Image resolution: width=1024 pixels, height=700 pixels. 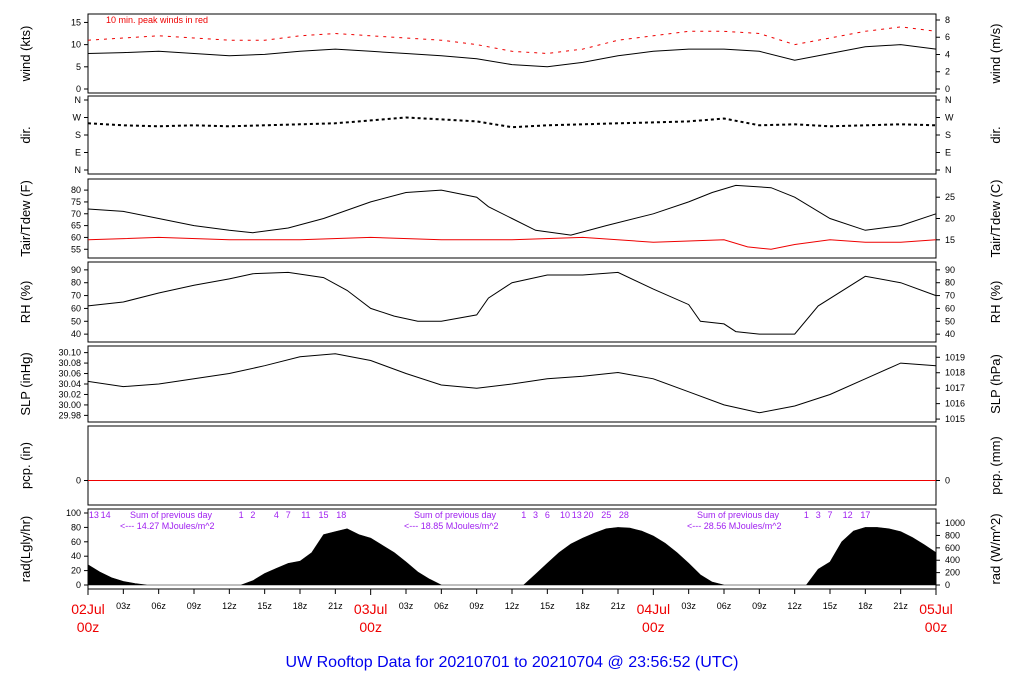 I want to click on left-tick-label: 50, so click(x=76, y=321).